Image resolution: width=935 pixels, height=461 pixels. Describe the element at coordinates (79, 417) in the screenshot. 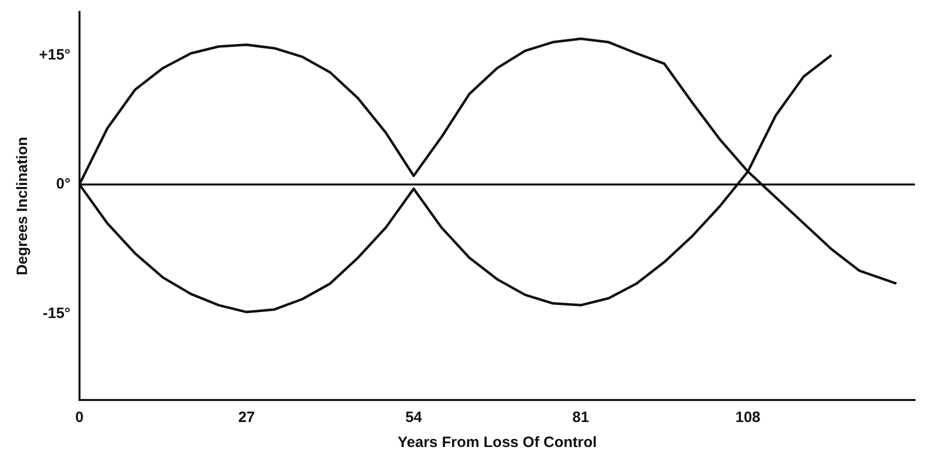

I see `x-tick-label: 0` at that location.